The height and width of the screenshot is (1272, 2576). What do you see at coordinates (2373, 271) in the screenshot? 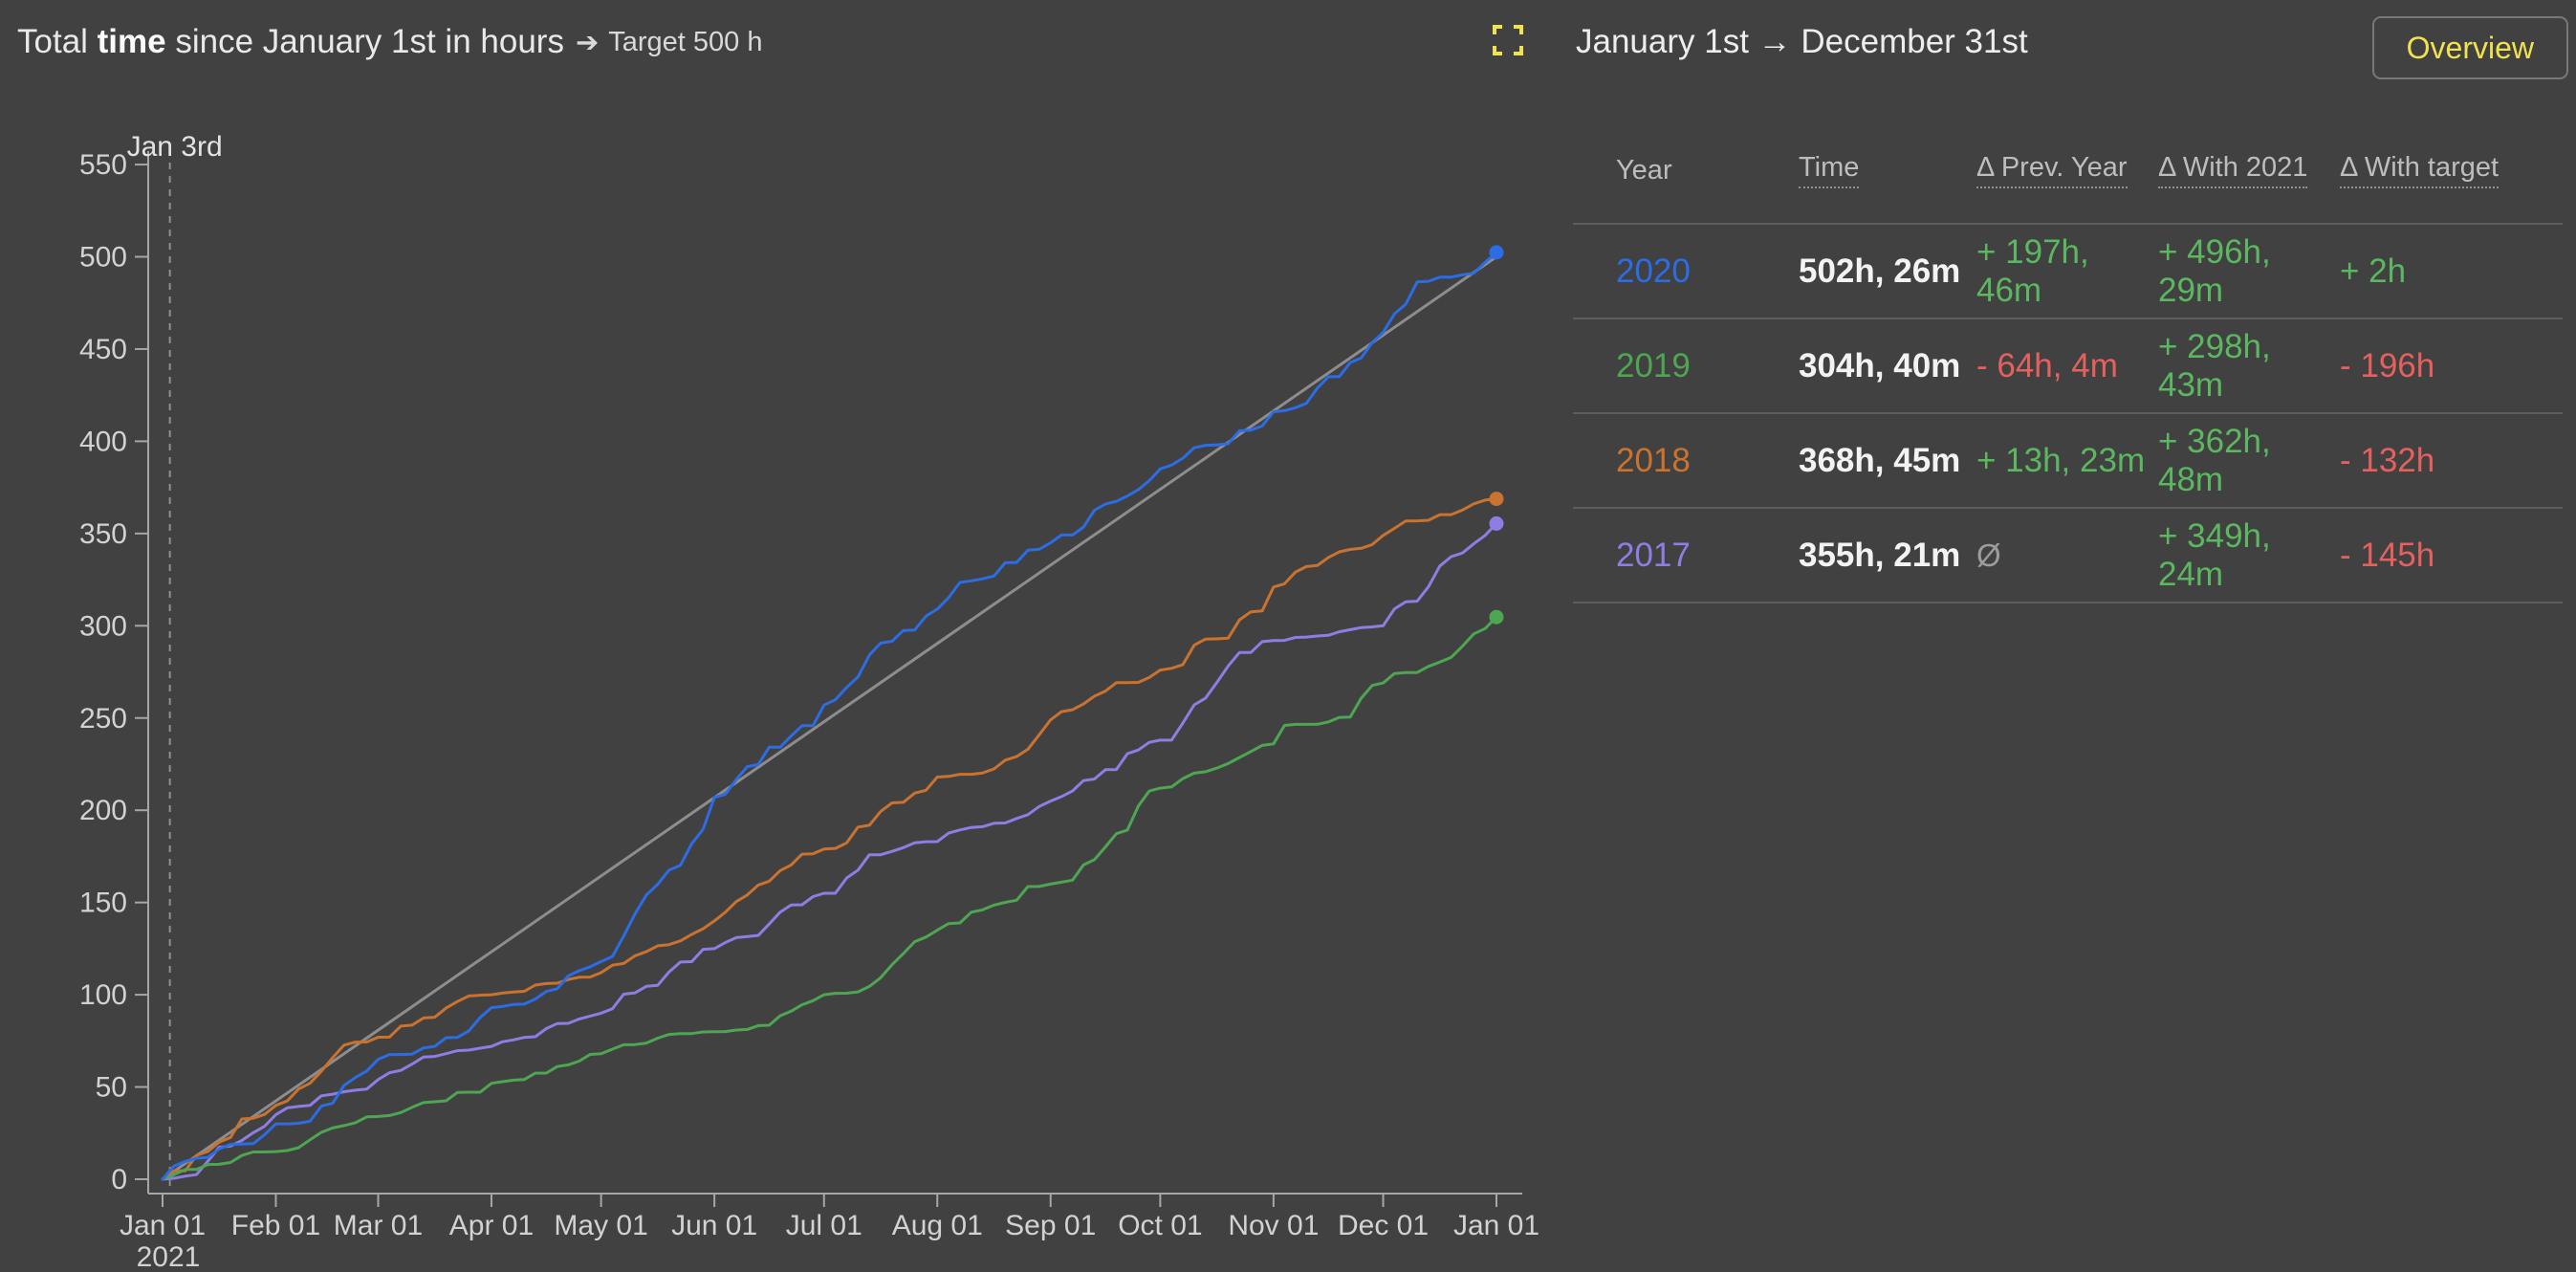
I see `delta-with-target-cell: + 2h` at bounding box center [2373, 271].